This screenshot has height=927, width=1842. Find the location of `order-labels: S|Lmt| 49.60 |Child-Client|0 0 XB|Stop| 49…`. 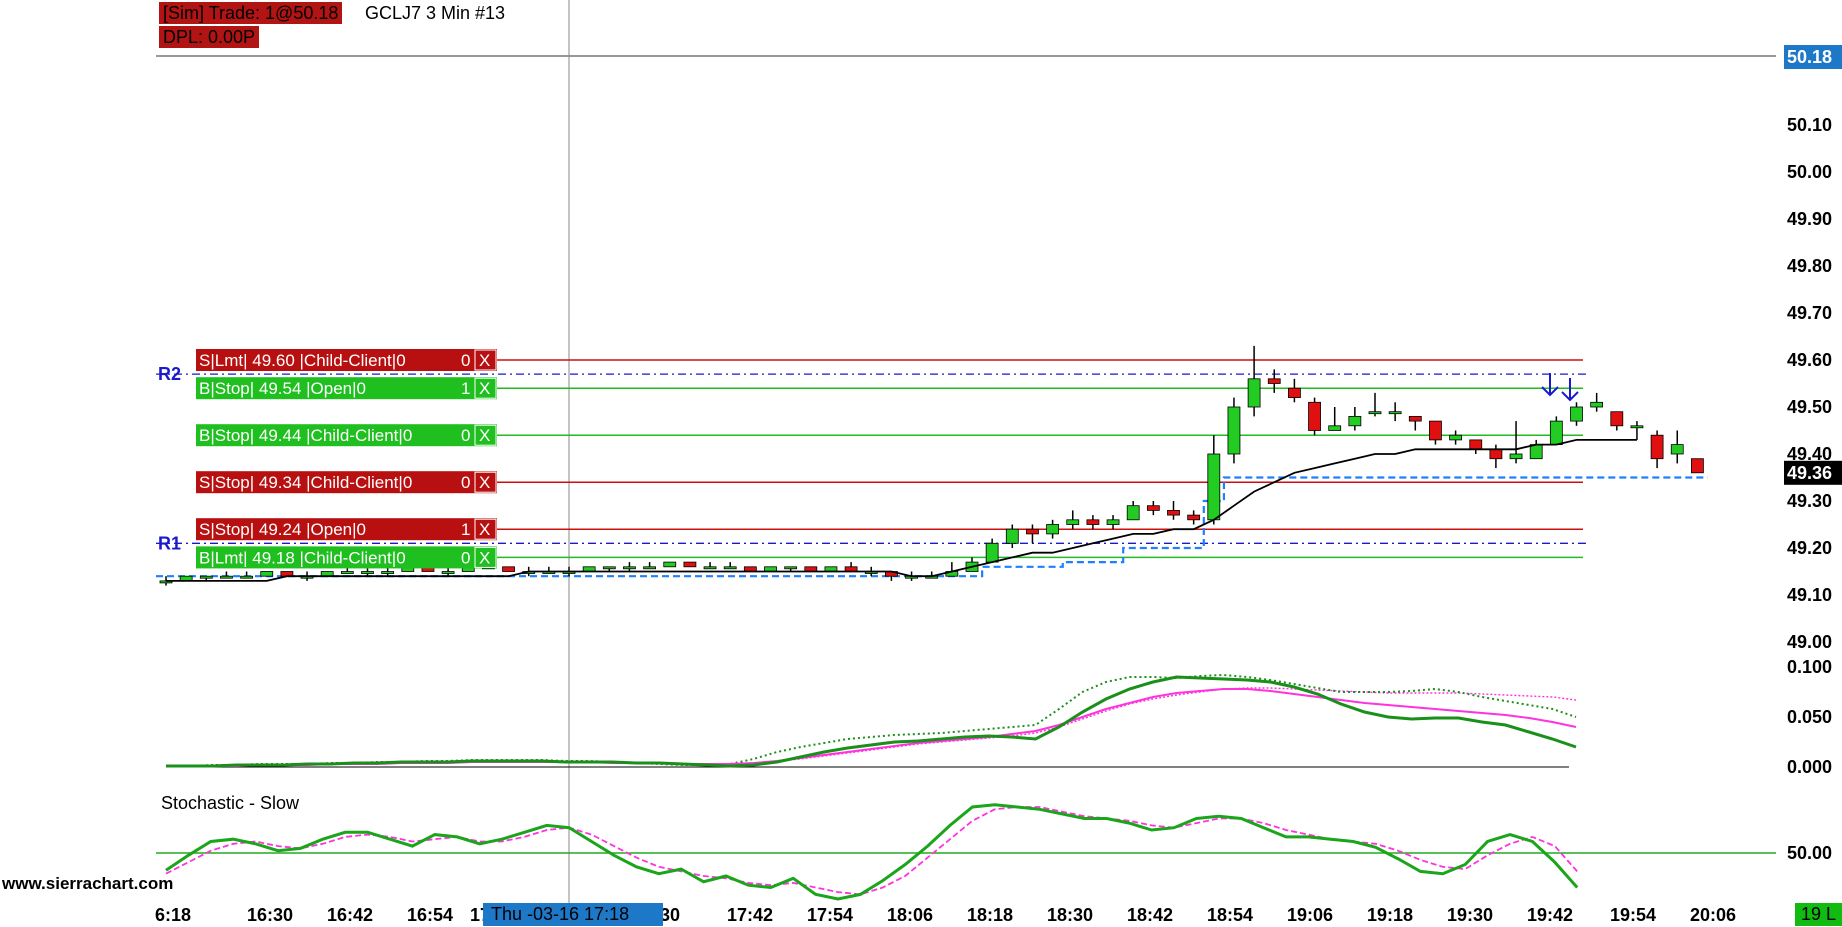

order-labels: S|Lmt| 49.60 |Child-Client|0 0 XB|Stop| 49… is located at coordinates (346, 459).